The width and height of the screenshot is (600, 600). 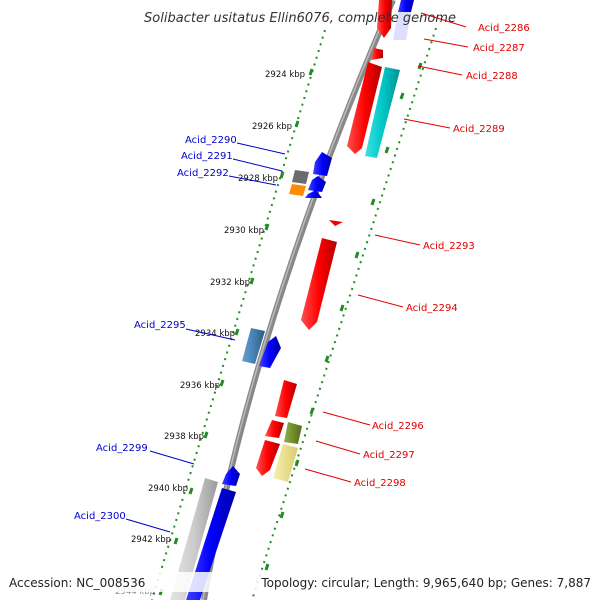 I want to click on gene-feature-acid-2286-lavender, so click(x=402, y=26).